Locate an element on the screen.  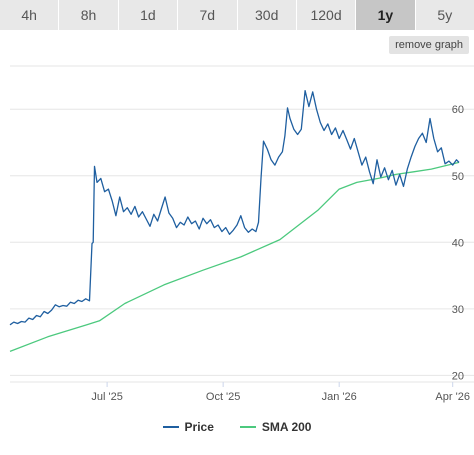
timeframe-tabs: 4h 8h 1d 7d 30d 120d 1y 5y is located at coordinates (237, 15).